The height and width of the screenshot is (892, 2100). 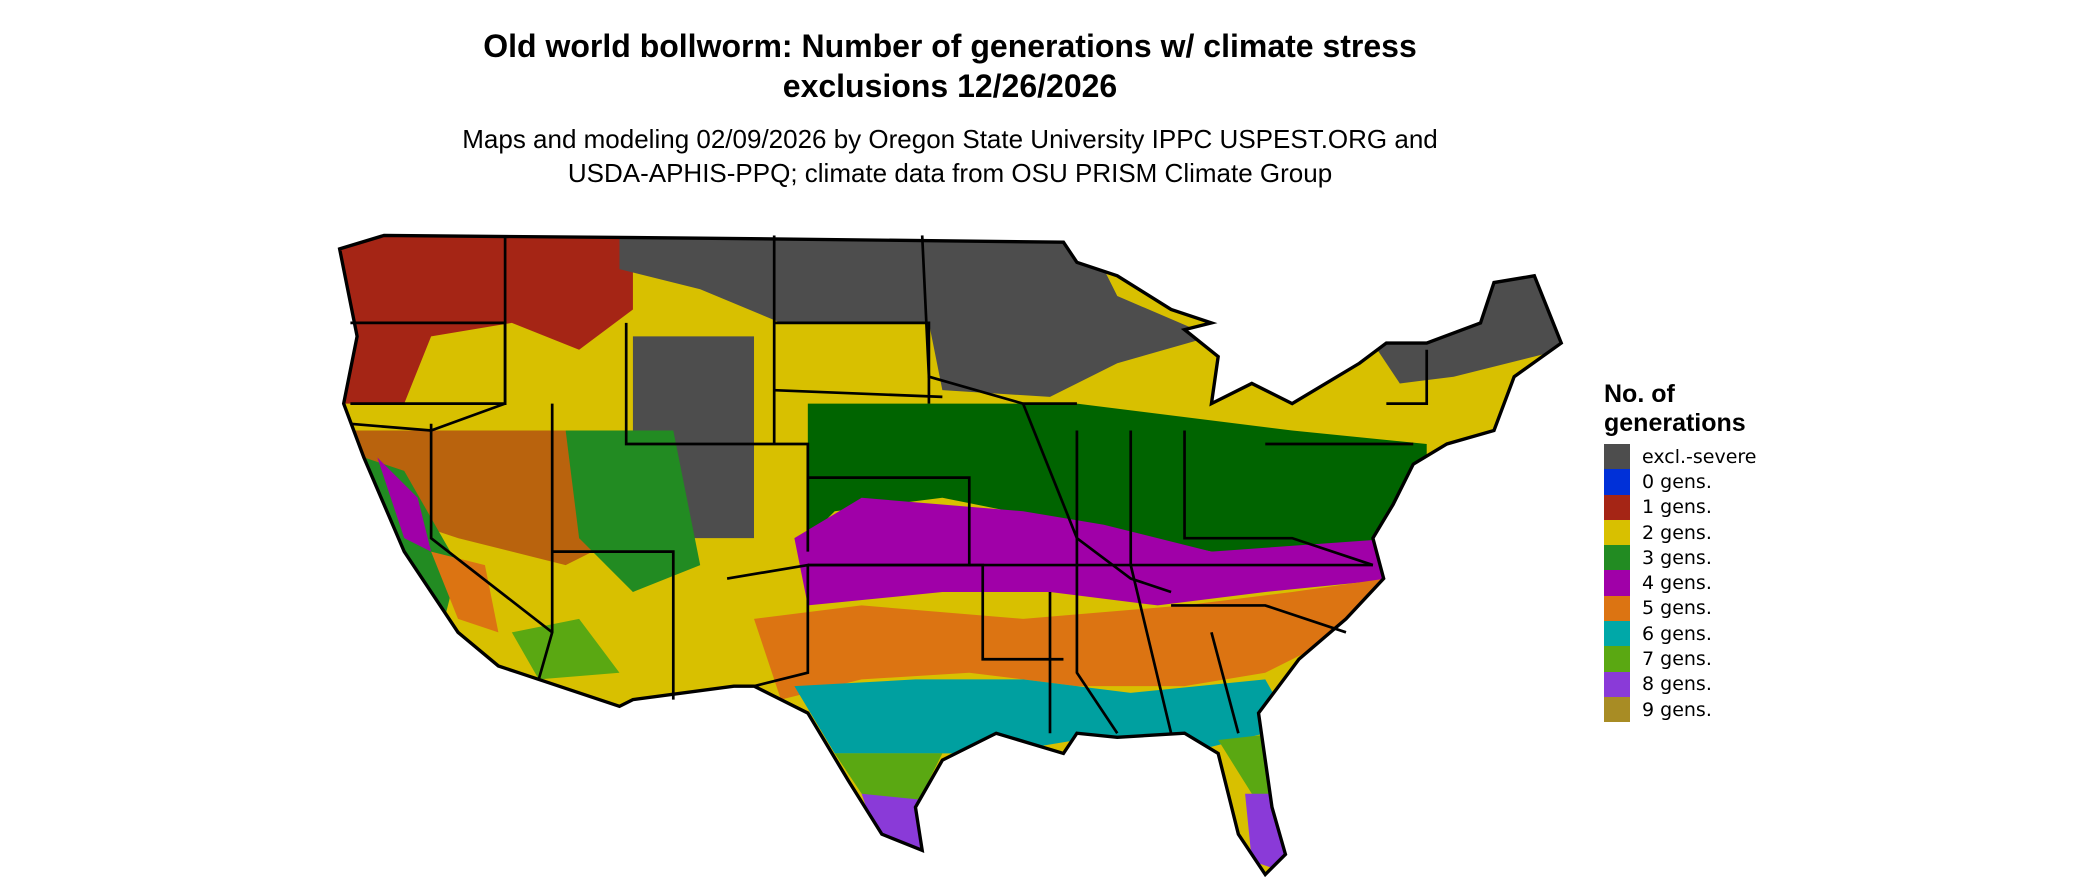 I want to click on legend-label: 9 gens., so click(x=1677, y=709).